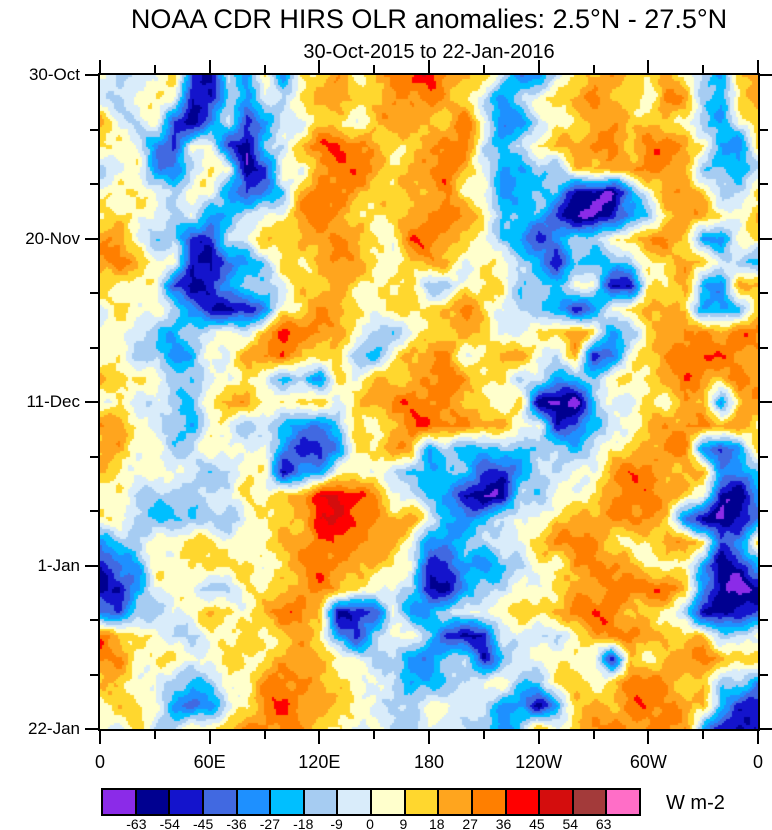  What do you see at coordinates (429, 52) in the screenshot?
I see `chart-subtitle: 30-Oct-2015 to 22-Jan-2016` at bounding box center [429, 52].